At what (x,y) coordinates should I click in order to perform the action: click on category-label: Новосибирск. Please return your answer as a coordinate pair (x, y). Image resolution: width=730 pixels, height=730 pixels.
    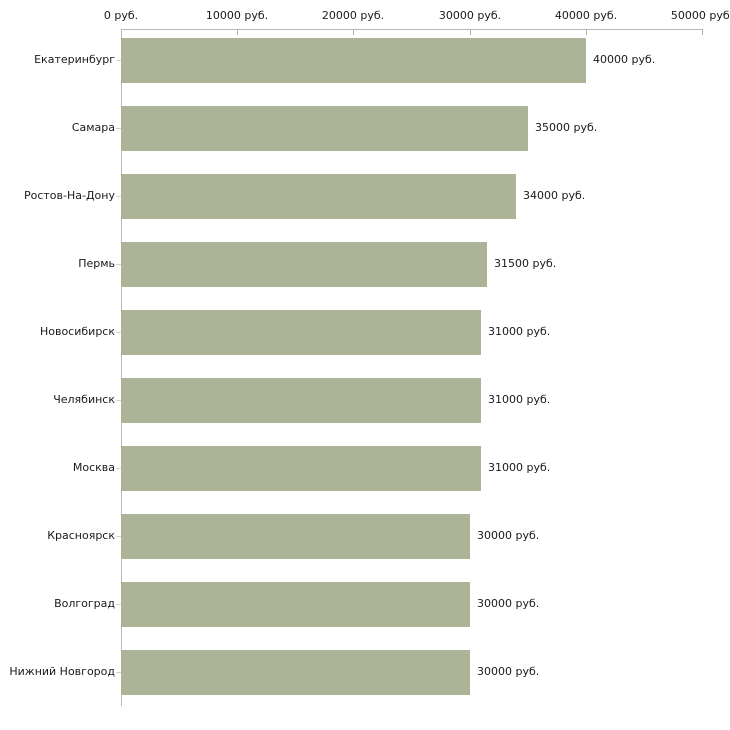
    Looking at the image, I should click on (77, 331).